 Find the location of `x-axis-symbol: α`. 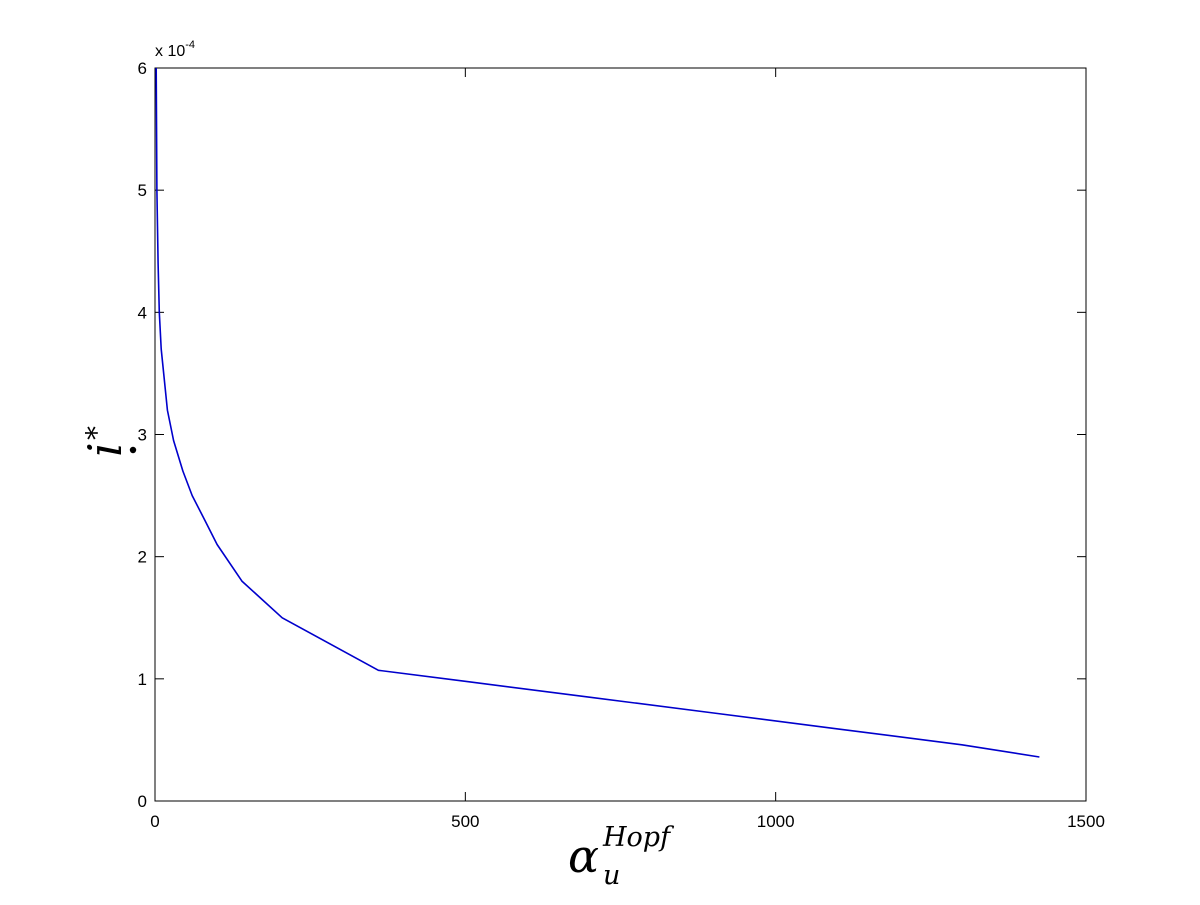

x-axis-symbol: α is located at coordinates (583, 856).